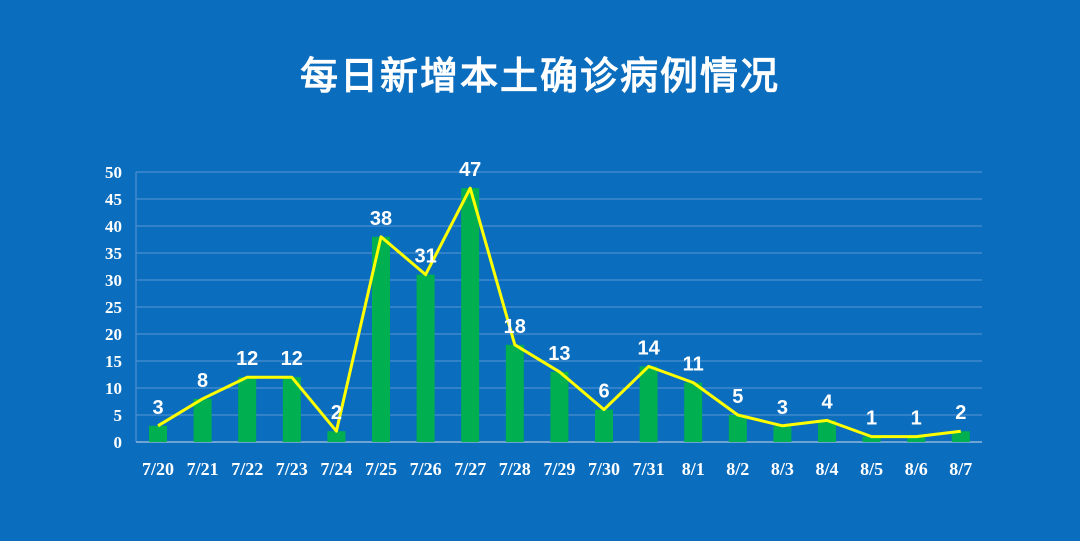 The width and height of the screenshot is (1080, 541). I want to click on x-tick-label: 8/3, so click(782, 469).